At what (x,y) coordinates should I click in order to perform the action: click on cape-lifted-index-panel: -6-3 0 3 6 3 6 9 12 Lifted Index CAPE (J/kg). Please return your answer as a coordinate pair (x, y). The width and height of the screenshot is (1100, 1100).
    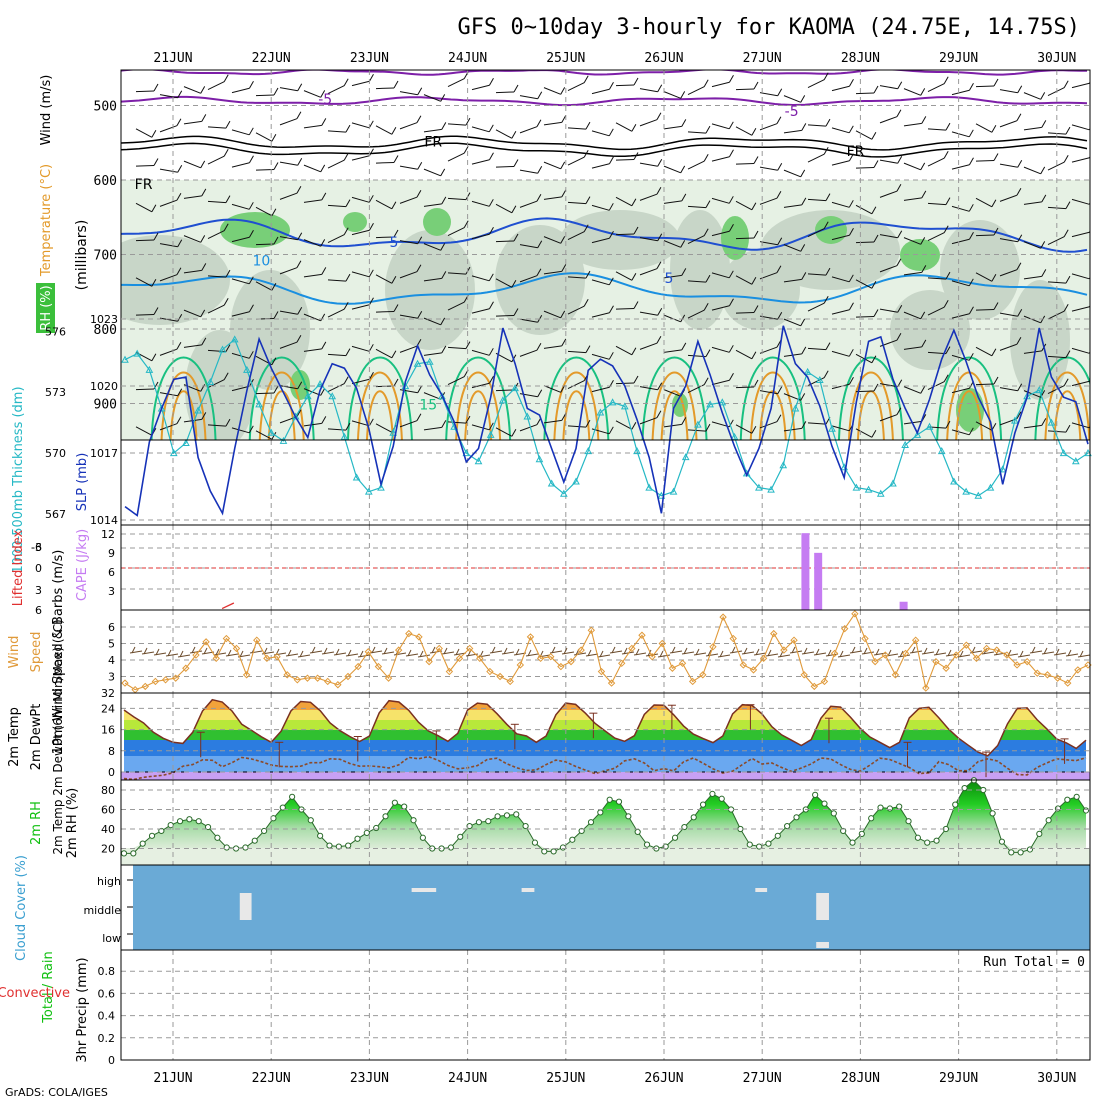
    Looking at the image, I should click on (551, 570).